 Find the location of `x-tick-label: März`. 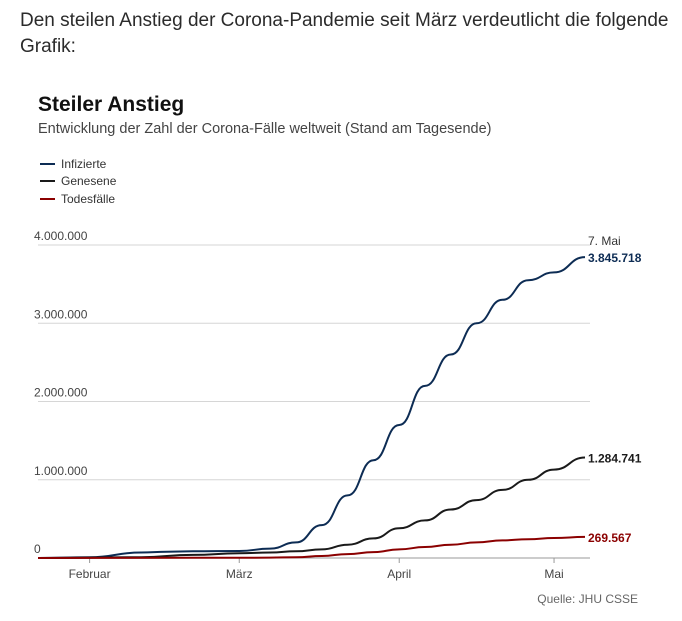

x-tick-label: März is located at coordinates (239, 574).